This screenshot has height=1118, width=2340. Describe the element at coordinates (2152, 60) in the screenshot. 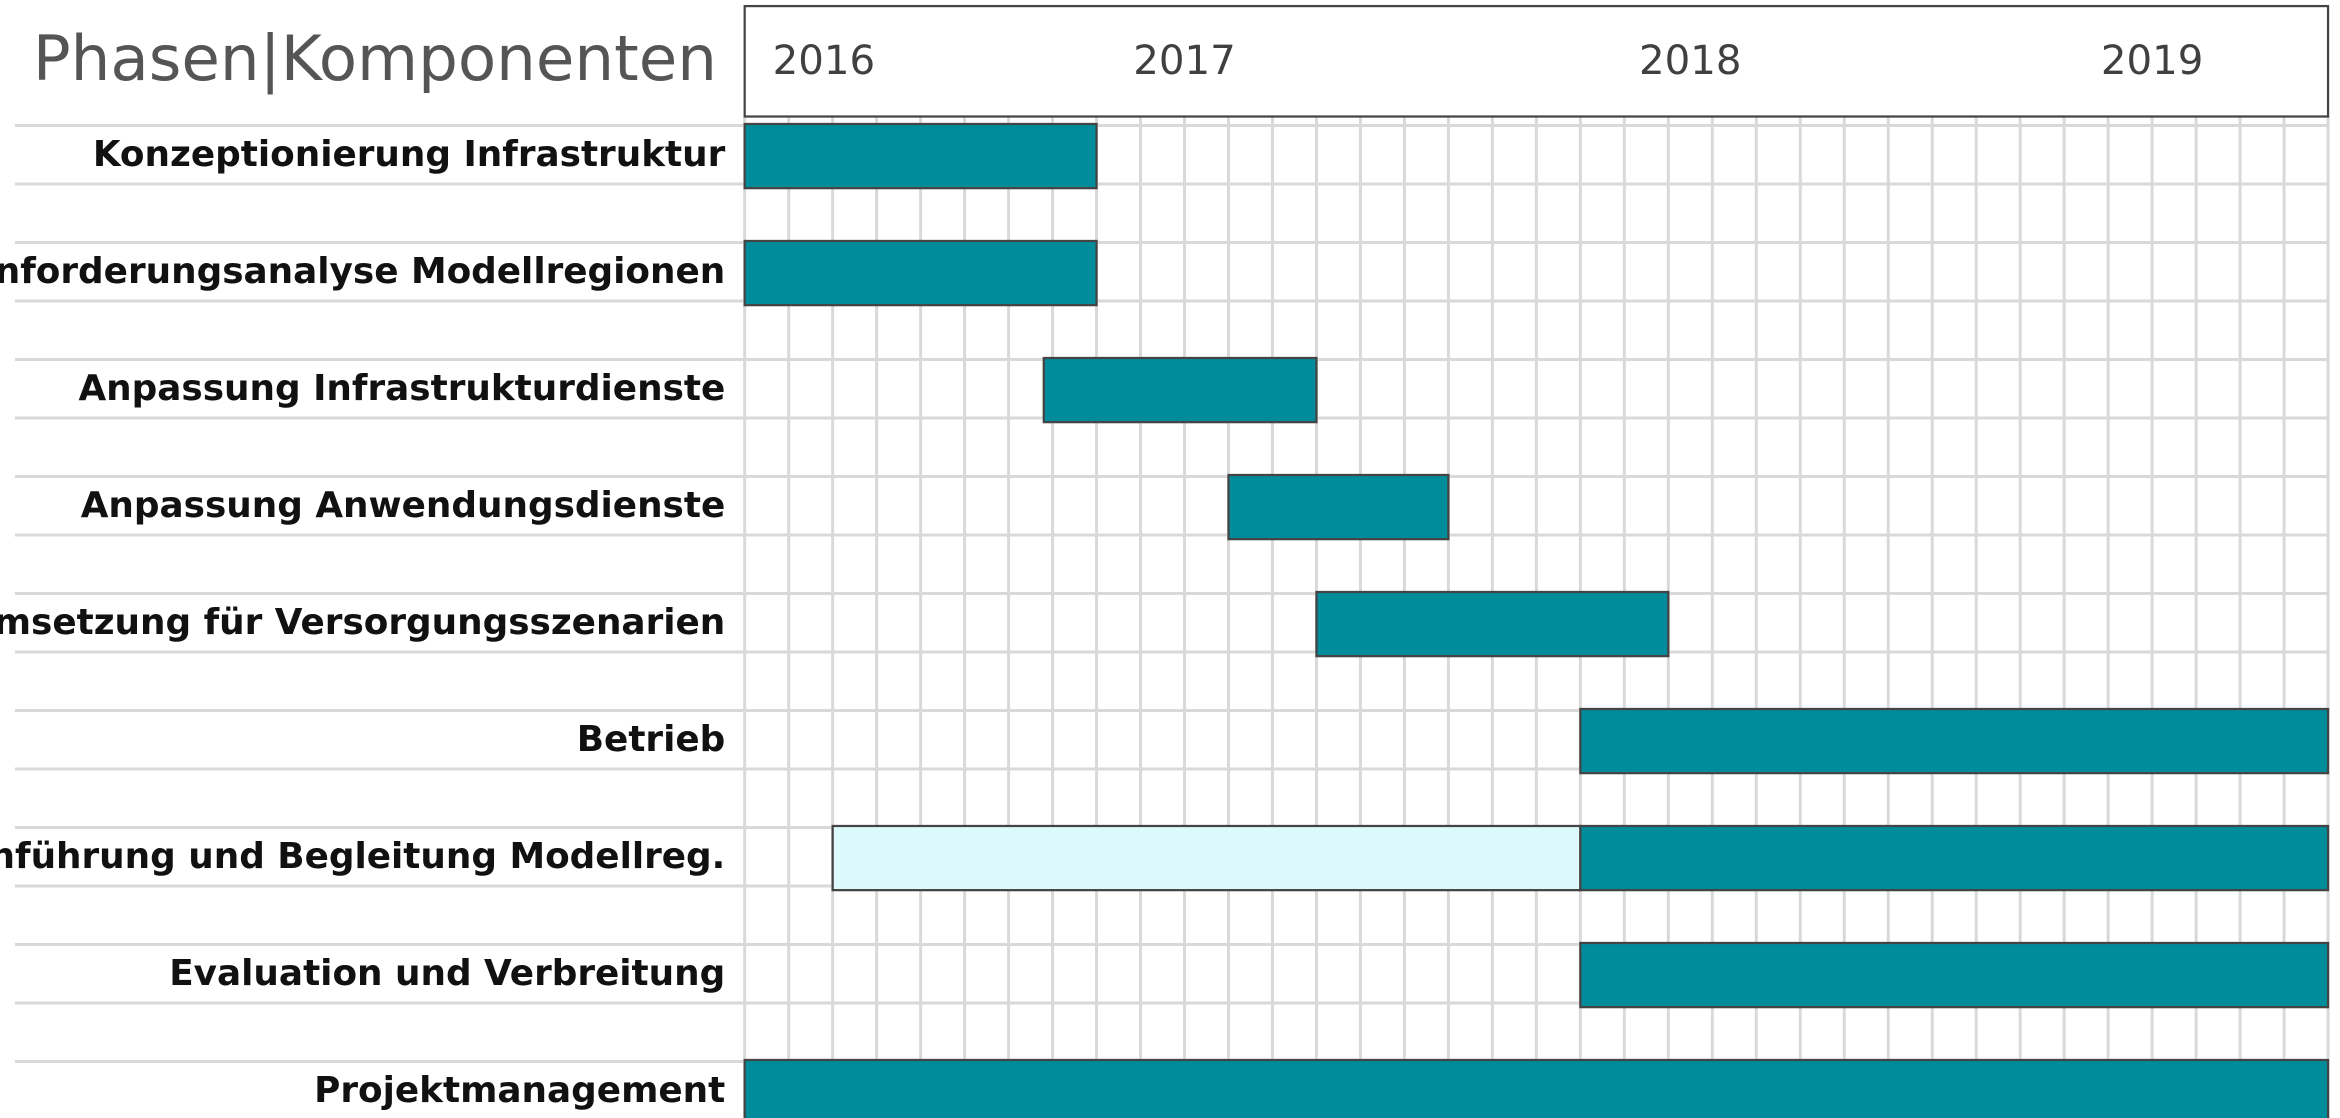

I see `x-tick-label: 2019` at that location.